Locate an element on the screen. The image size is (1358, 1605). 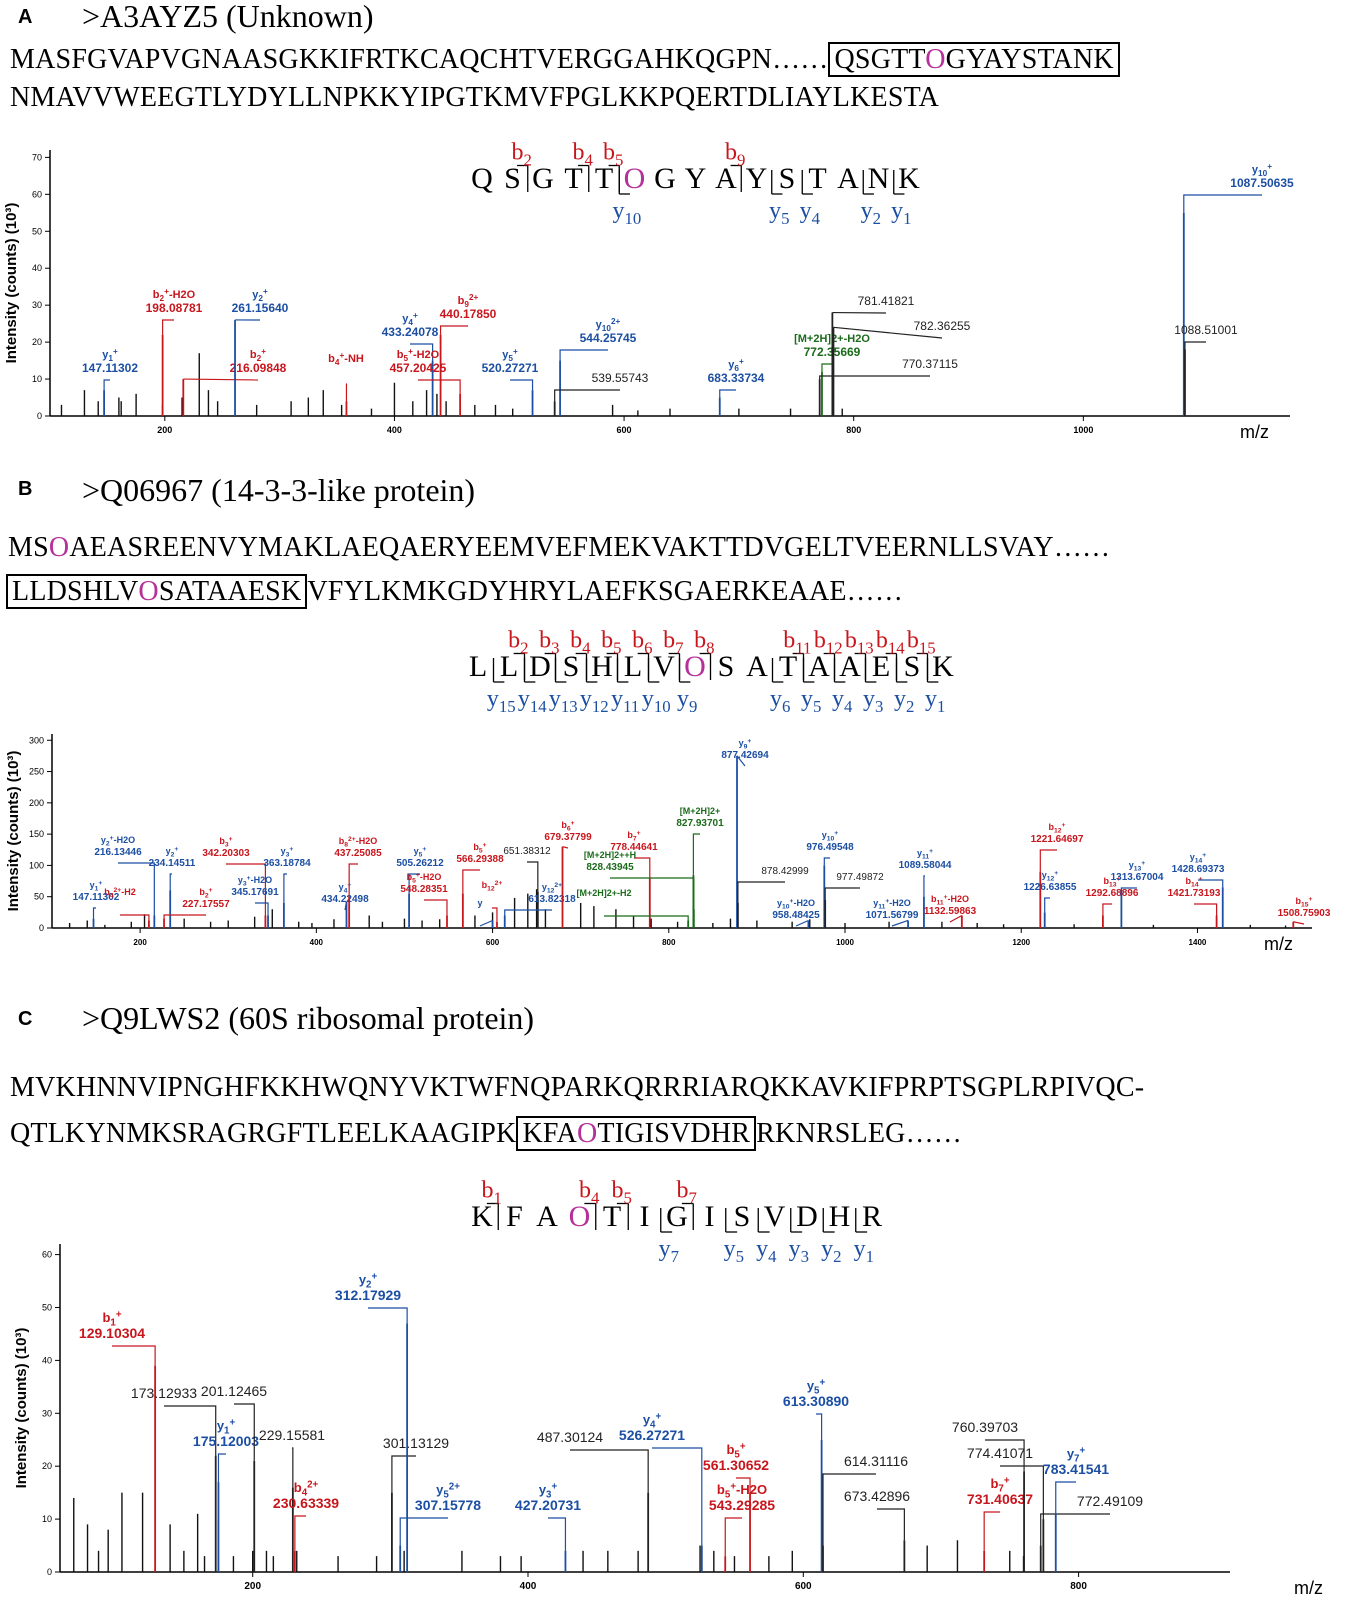
ion-label: b5+-H2O is located at coordinates (424, 878).